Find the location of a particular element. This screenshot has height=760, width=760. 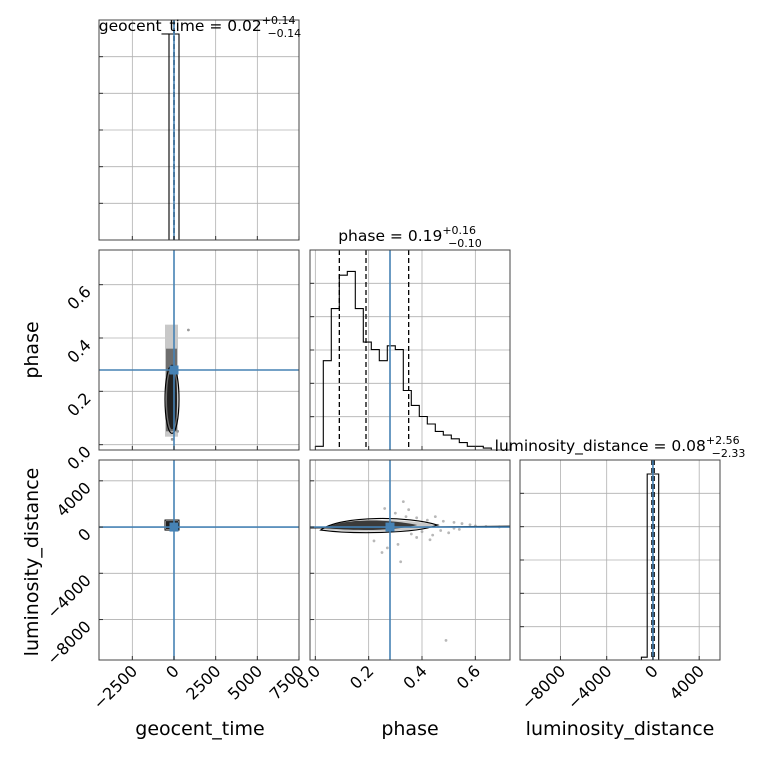

panel-luminosity-distance-vs-phase is located at coordinates (410, 560).